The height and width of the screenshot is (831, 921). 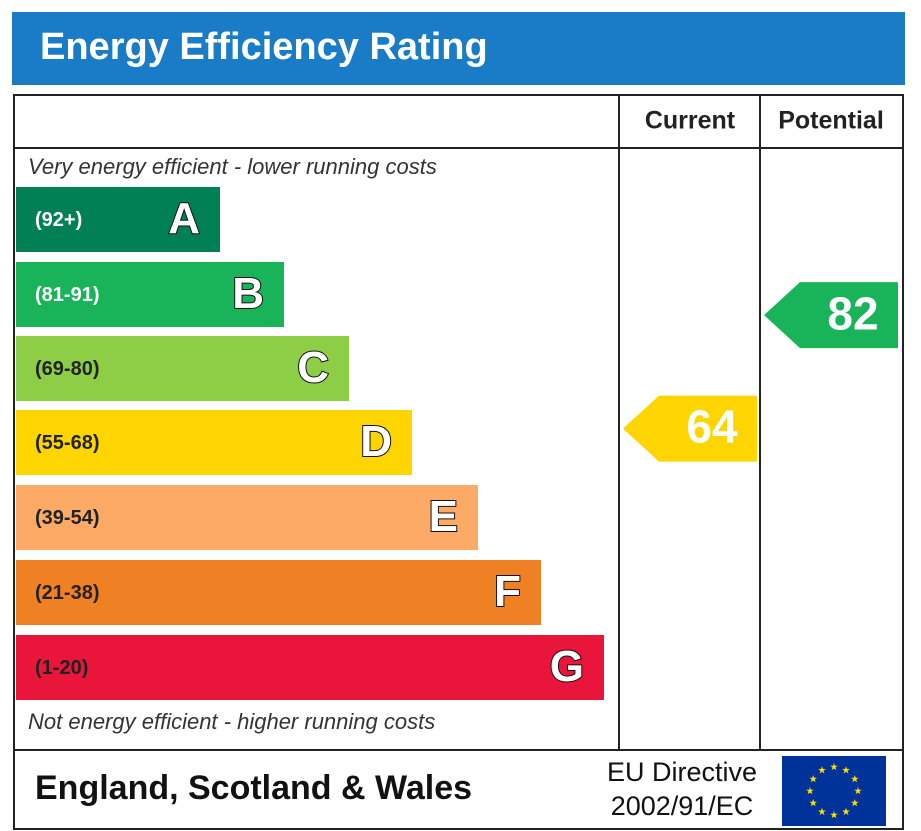 I want to click on band-letter: D, so click(x=376, y=441).